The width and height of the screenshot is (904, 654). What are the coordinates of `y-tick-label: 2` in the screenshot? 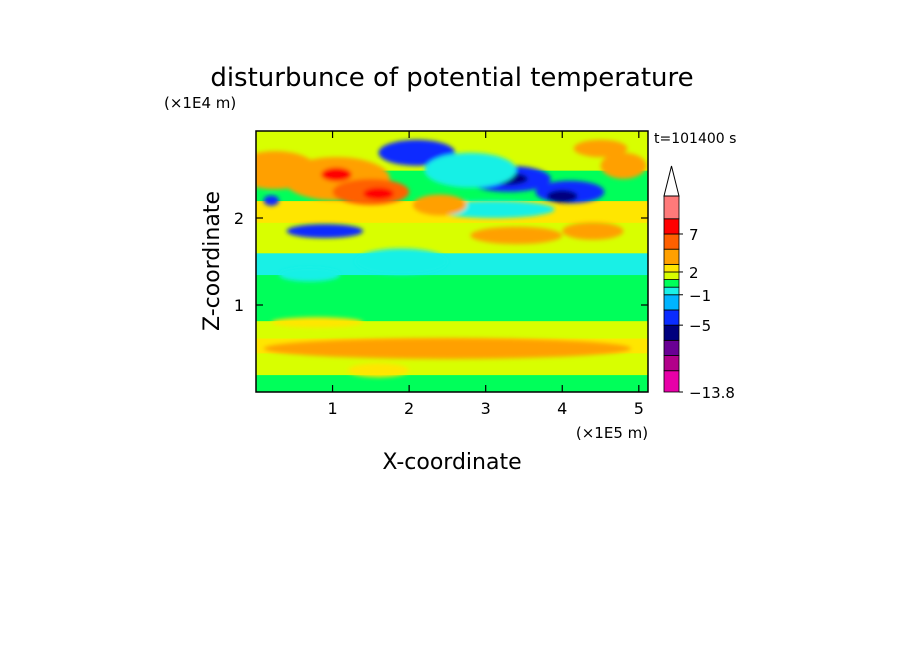 It's located at (239, 218).